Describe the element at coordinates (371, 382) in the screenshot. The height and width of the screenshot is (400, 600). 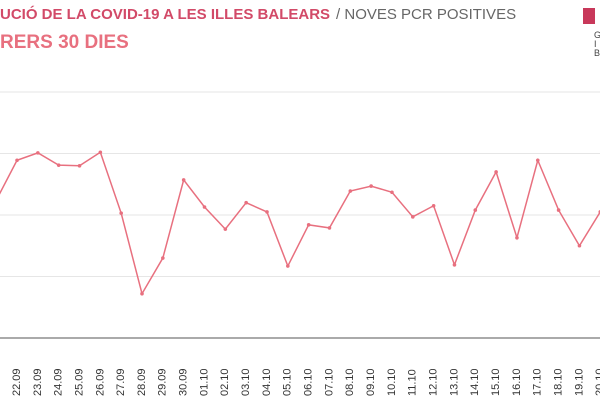
I see `x-tick-label: 09.10` at that location.